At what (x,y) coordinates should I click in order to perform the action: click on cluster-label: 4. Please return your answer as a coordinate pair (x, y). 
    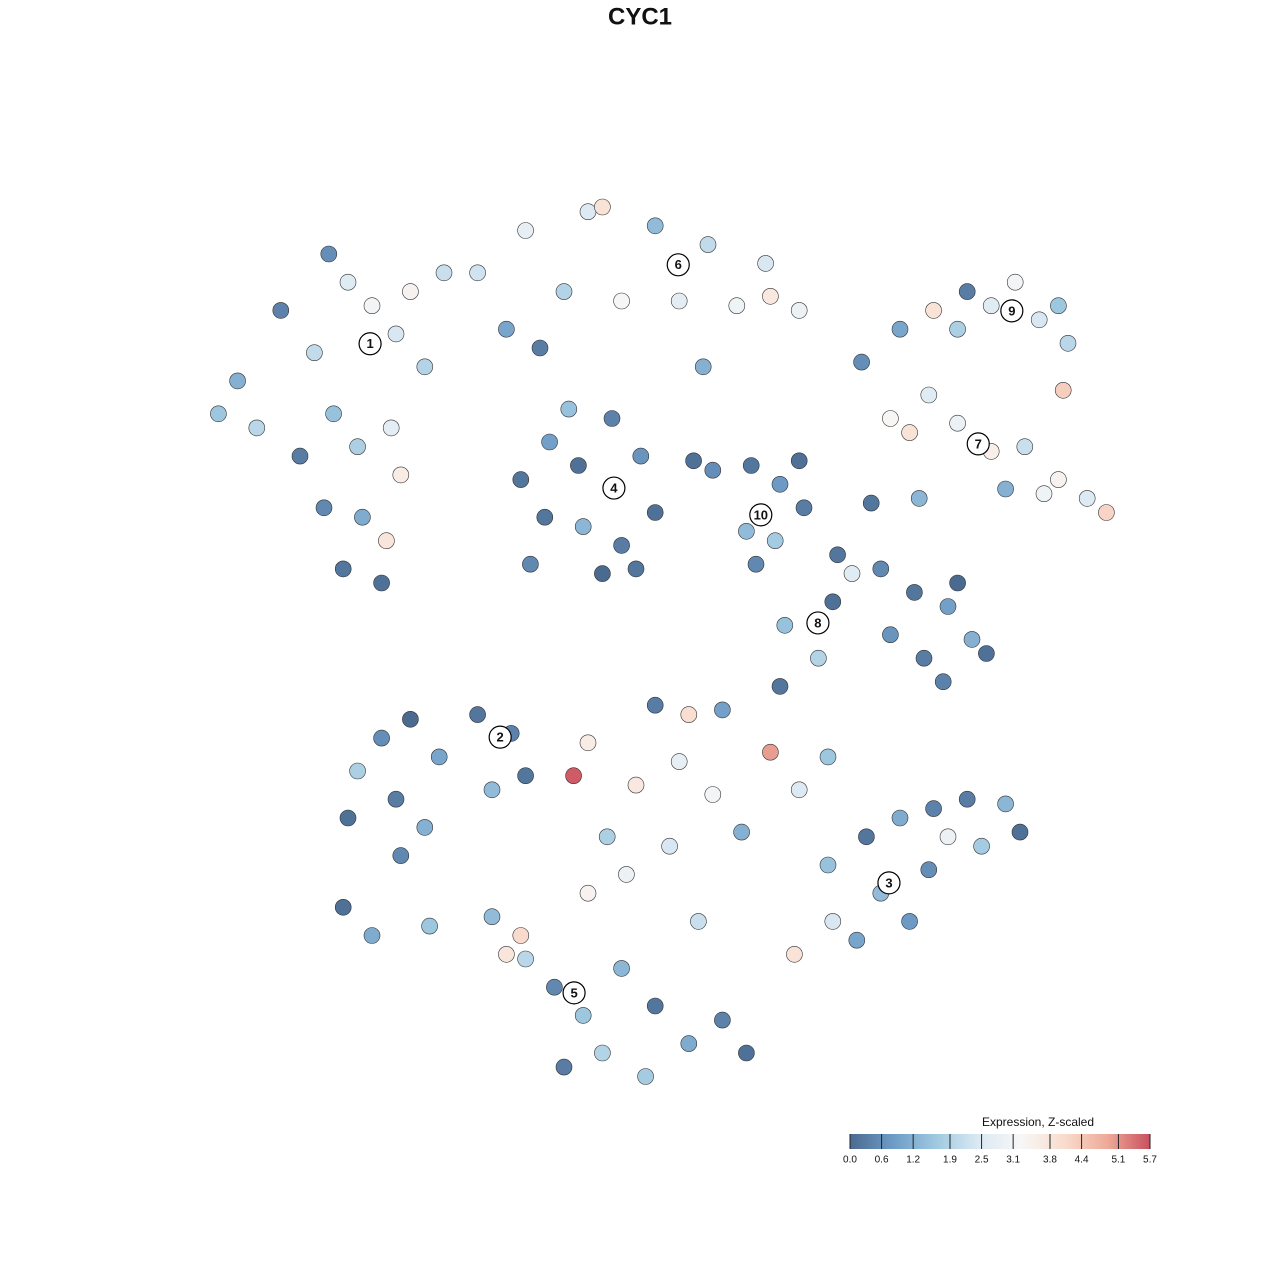
    Looking at the image, I should click on (614, 487).